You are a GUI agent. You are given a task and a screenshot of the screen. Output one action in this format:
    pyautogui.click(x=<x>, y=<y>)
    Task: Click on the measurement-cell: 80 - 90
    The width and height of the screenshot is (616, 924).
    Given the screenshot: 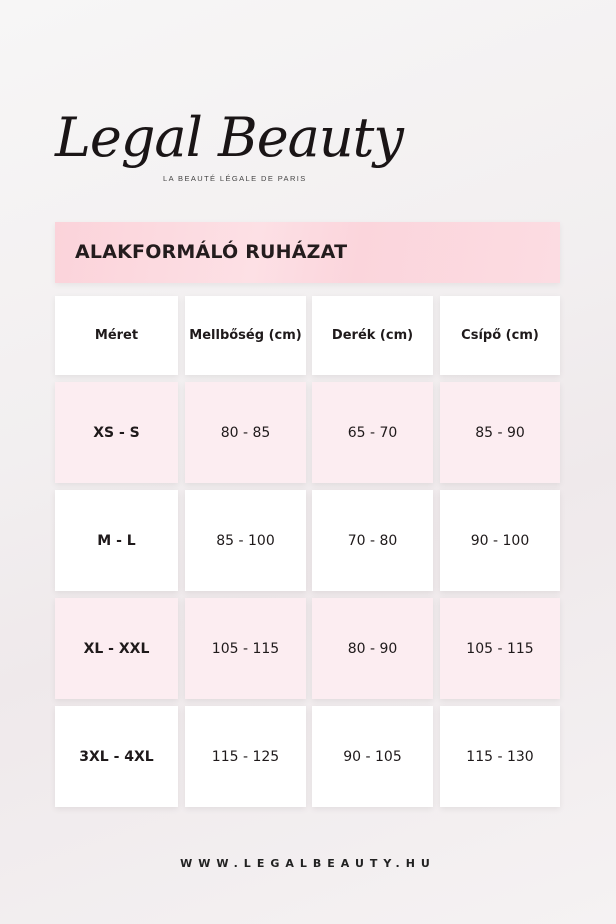 What is the action you would take?
    pyautogui.click(x=372, y=648)
    